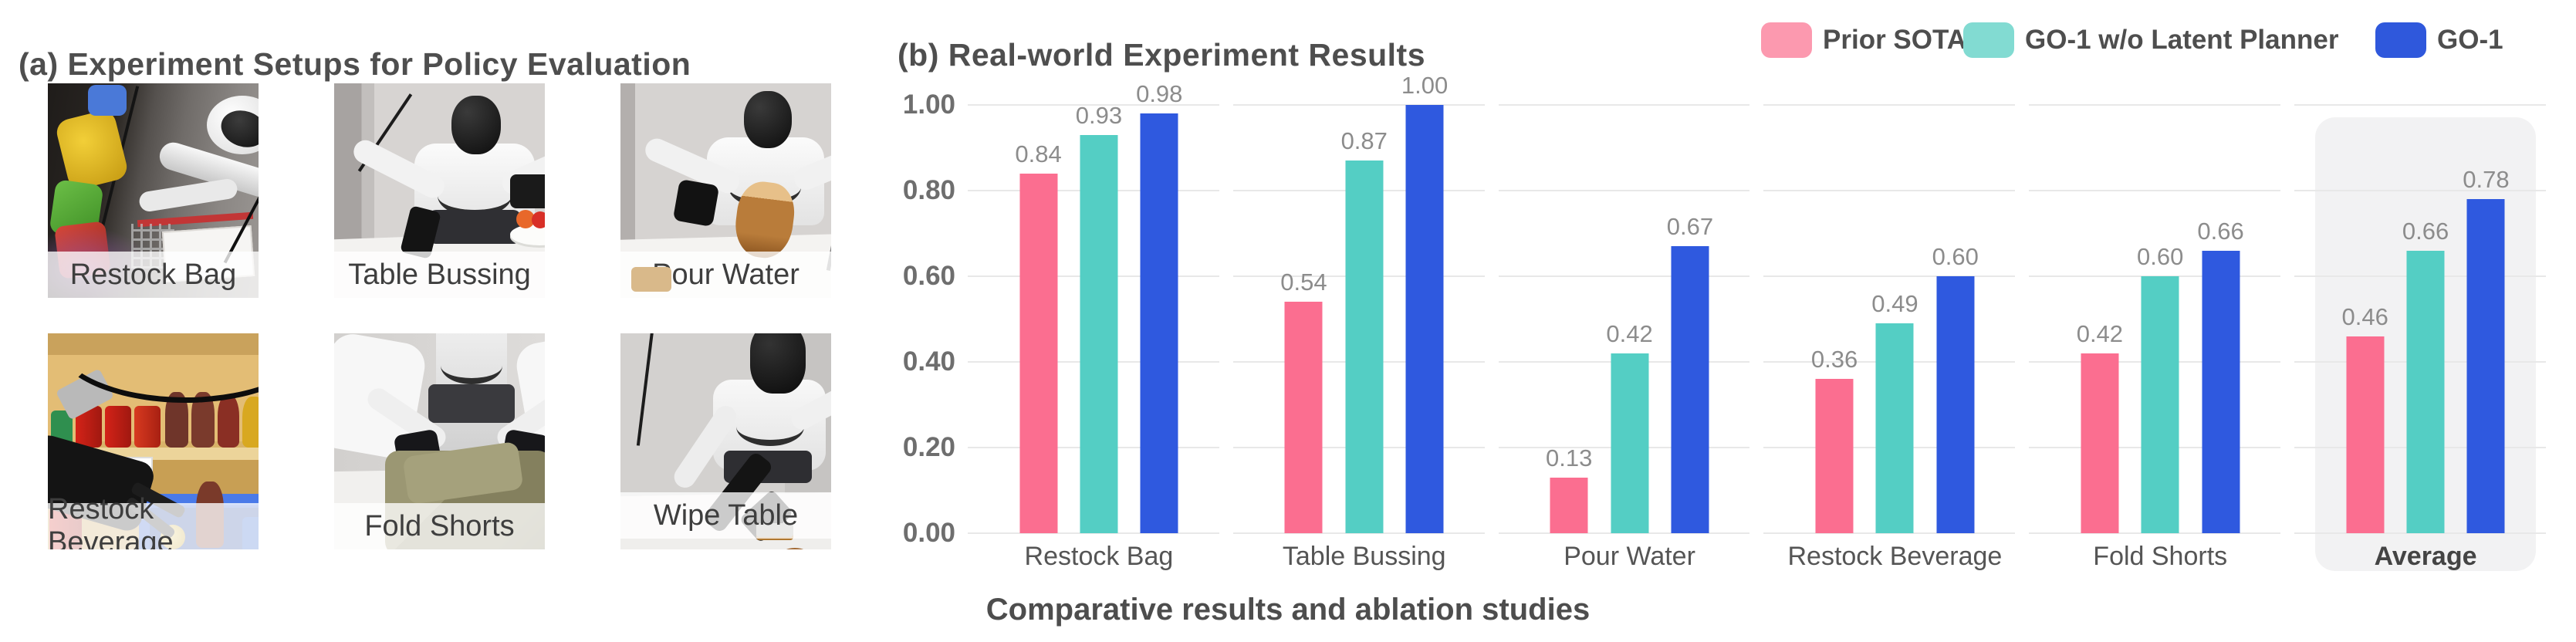 The width and height of the screenshot is (2576, 642). Describe the element at coordinates (153, 521) in the screenshot. I see `photo-label: Restock Beverage` at that location.